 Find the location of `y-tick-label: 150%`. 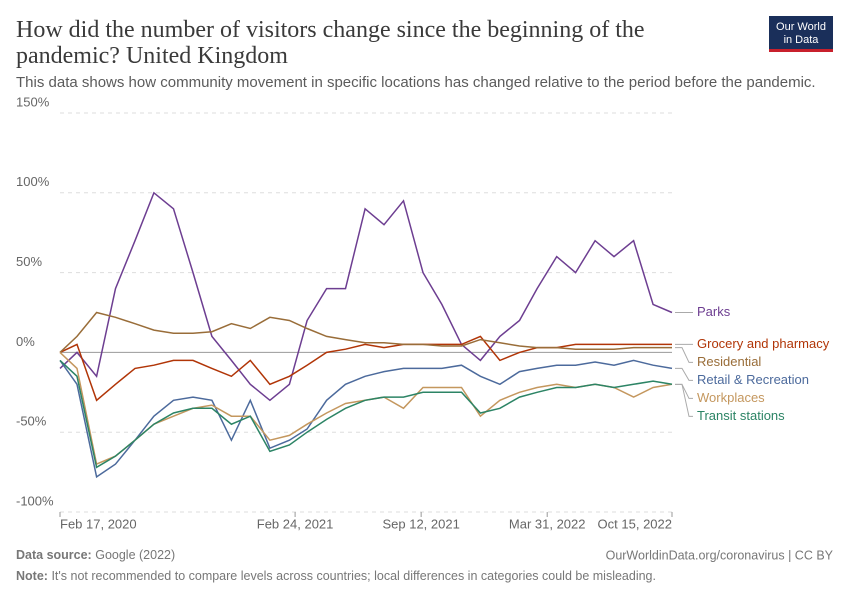

y-tick-label: 150% is located at coordinates (33, 101).